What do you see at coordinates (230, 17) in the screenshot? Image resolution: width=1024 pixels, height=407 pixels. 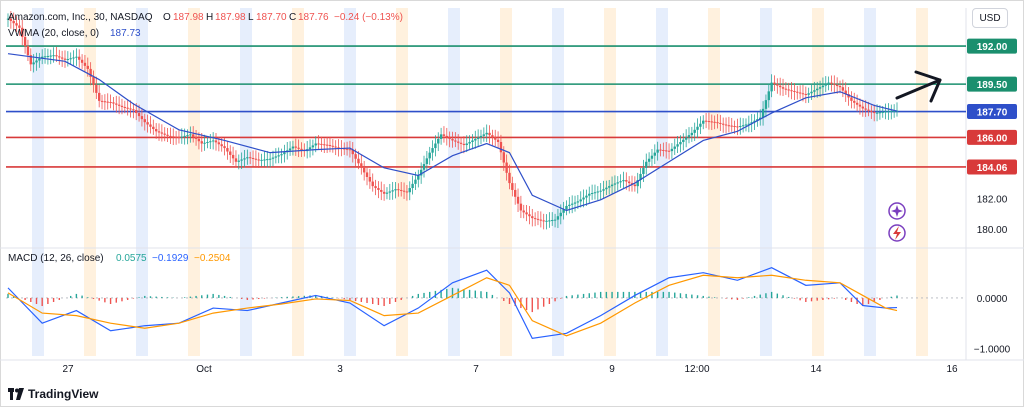 I see `high-value: 187.98` at bounding box center [230, 17].